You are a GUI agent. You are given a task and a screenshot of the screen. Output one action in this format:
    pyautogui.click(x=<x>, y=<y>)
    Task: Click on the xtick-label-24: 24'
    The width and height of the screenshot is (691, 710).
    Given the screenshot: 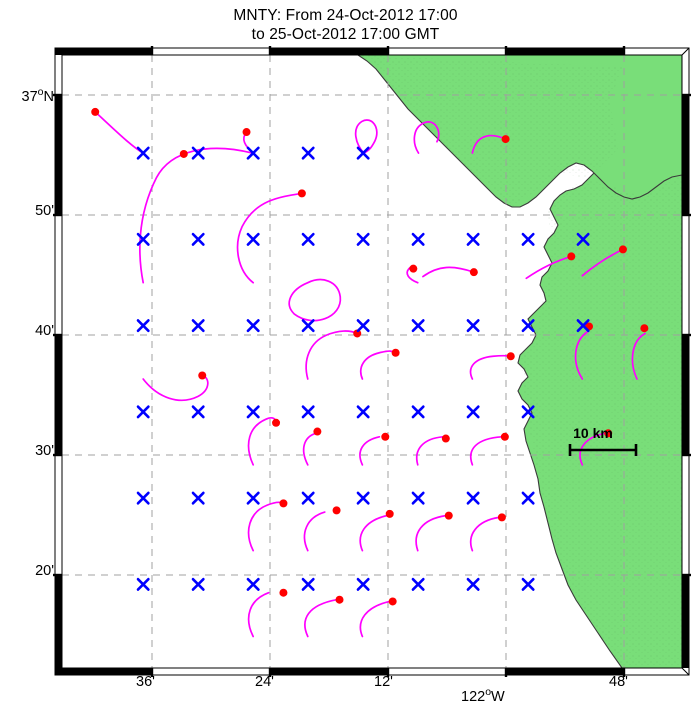 What is the action you would take?
    pyautogui.click(x=264, y=682)
    